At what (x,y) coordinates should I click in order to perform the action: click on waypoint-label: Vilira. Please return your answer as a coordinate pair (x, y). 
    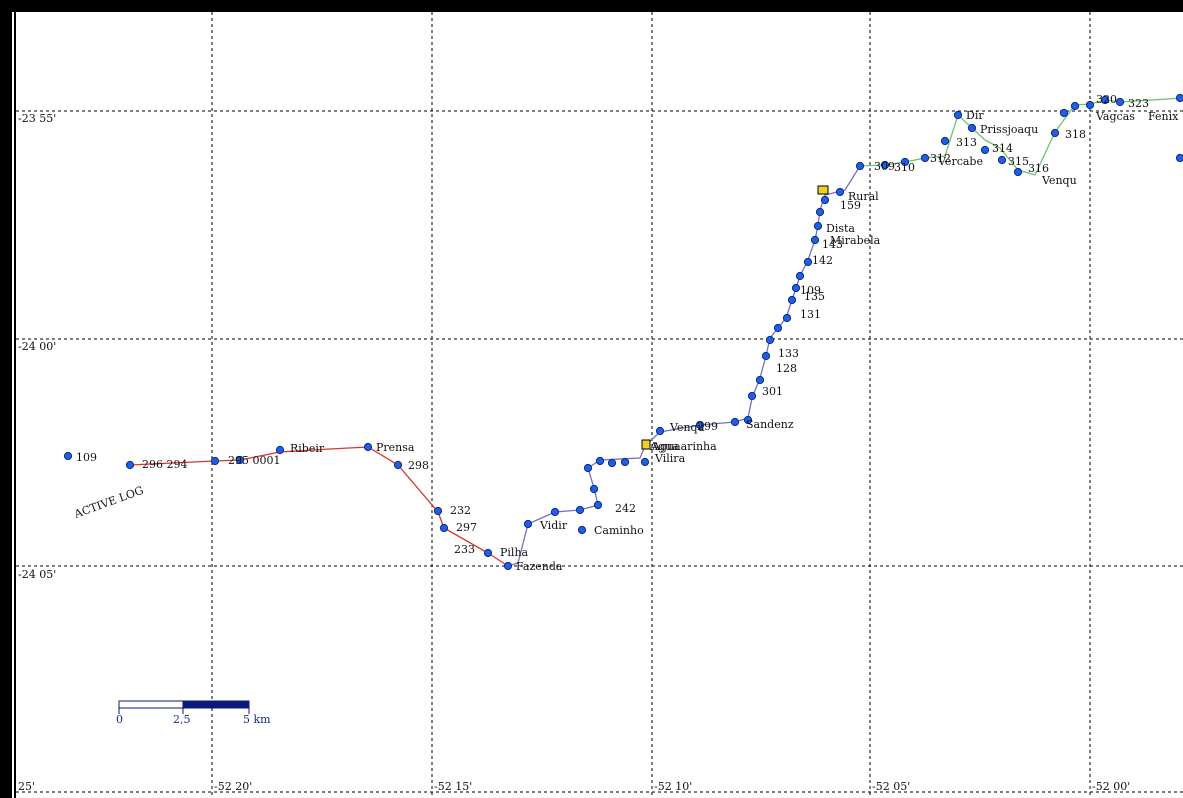
    Looking at the image, I should click on (670, 458).